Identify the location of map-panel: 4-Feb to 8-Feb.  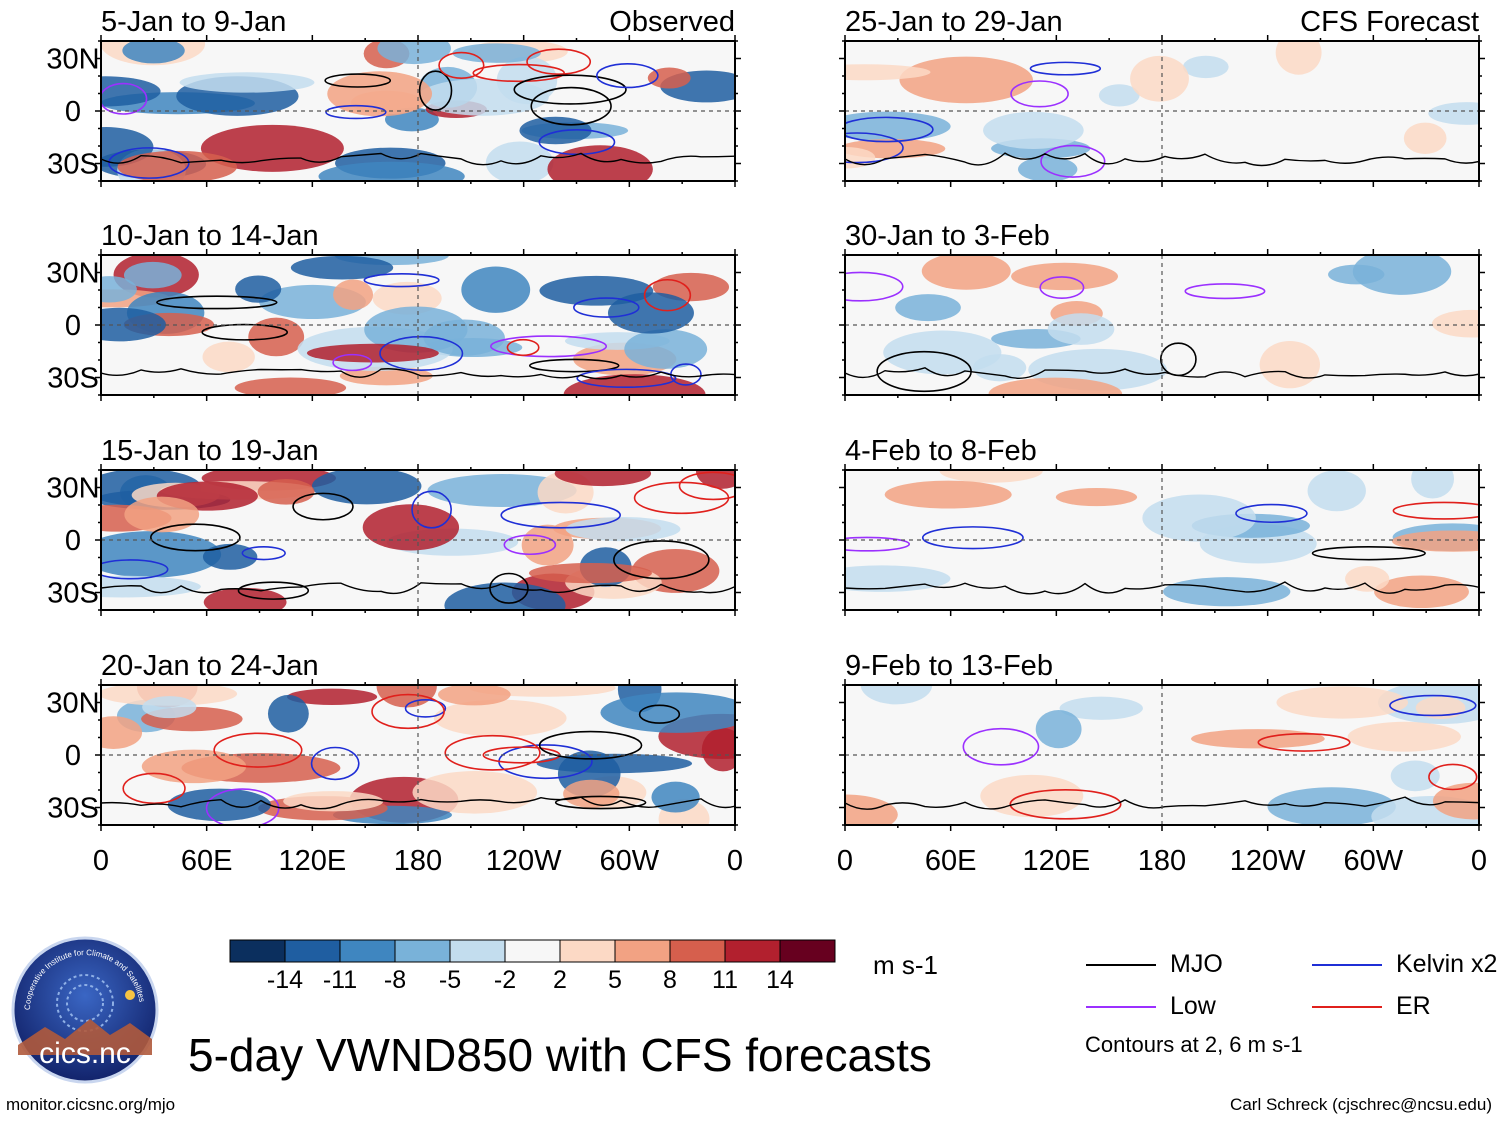
(1162, 525).